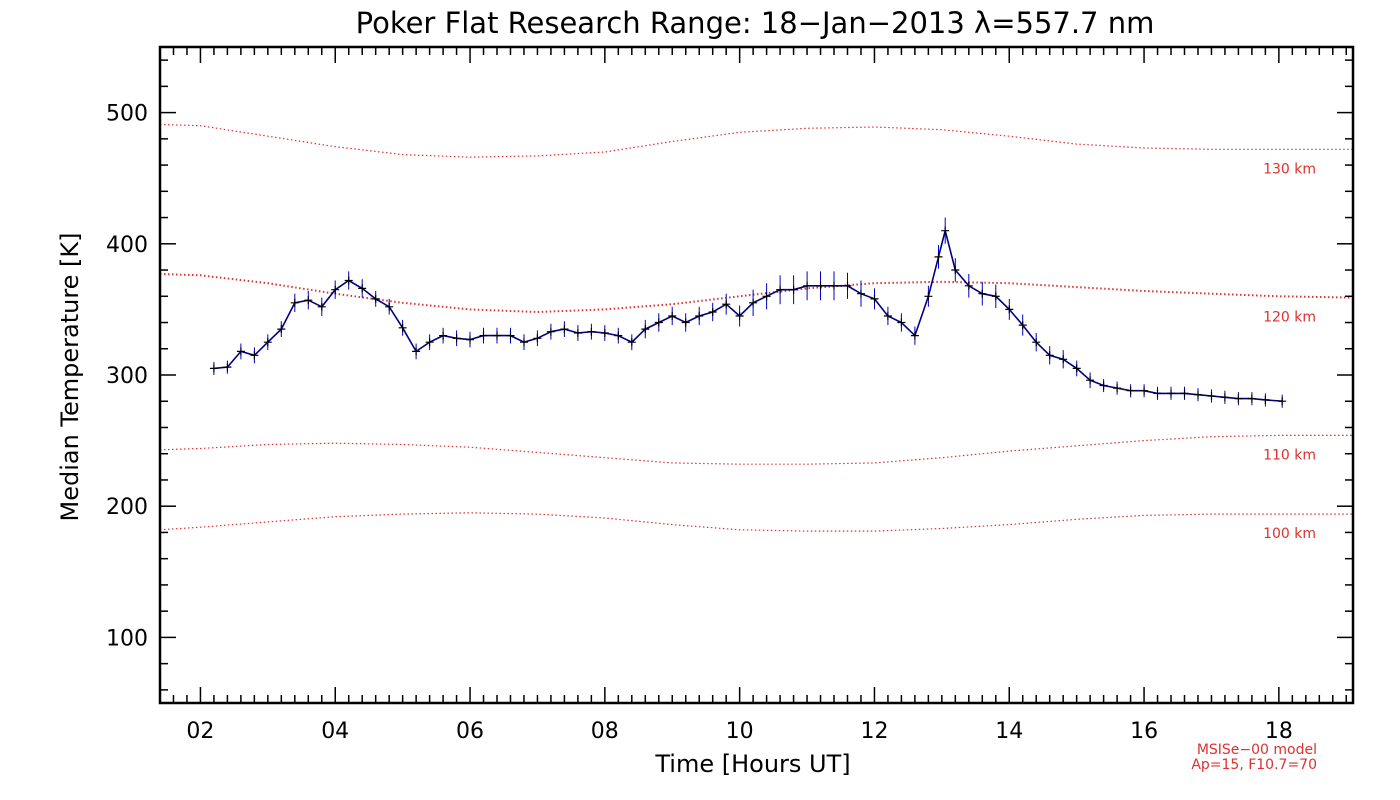  Describe the element at coordinates (127, 638) in the screenshot. I see `y-tick-label: 100` at that location.